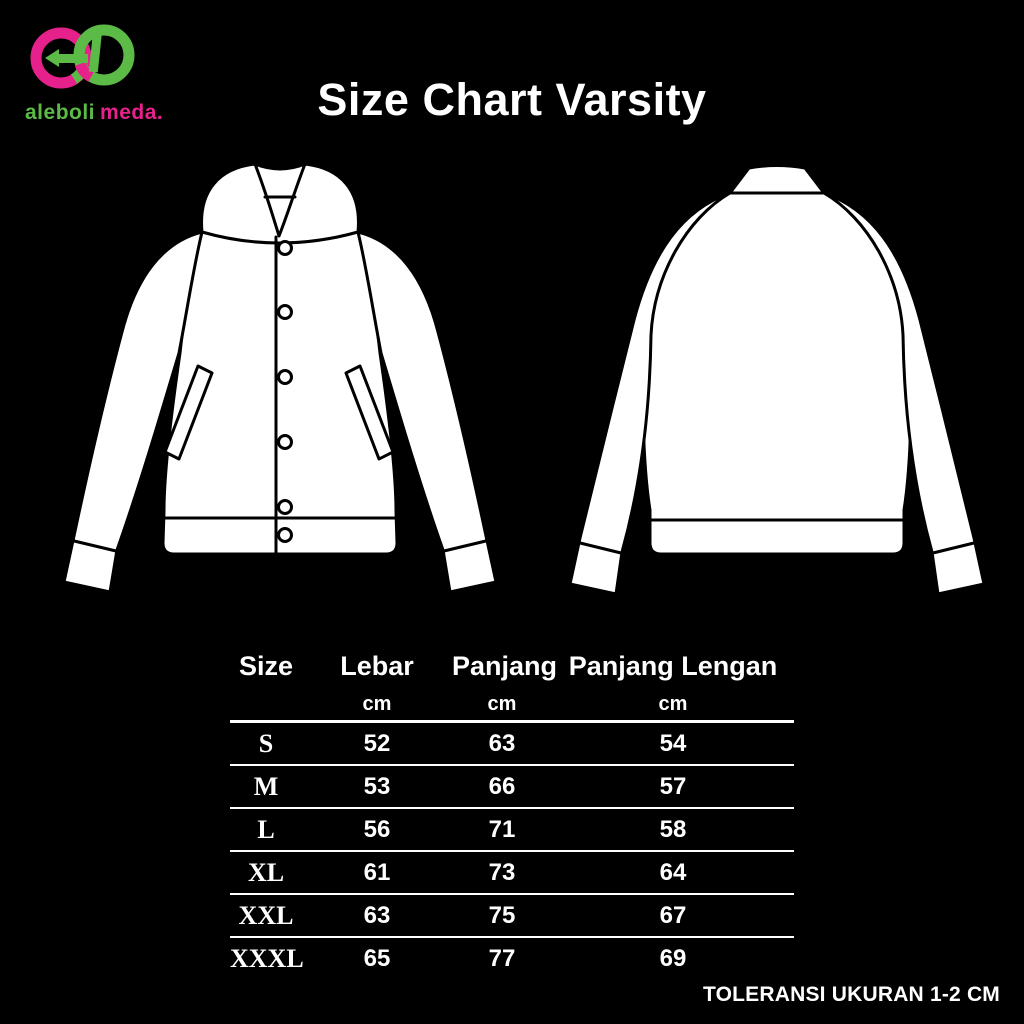  I want to click on brand-logo: aleboli meda., so click(105, 71).